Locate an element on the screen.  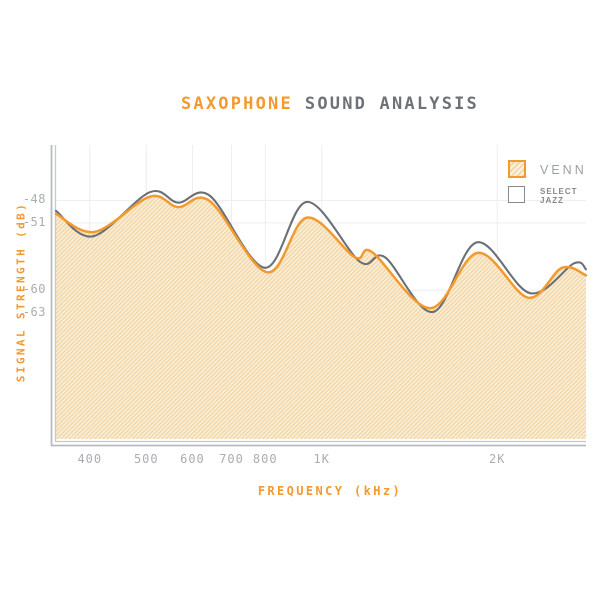
legend-item-venn: VENN is located at coordinates (547, 169).